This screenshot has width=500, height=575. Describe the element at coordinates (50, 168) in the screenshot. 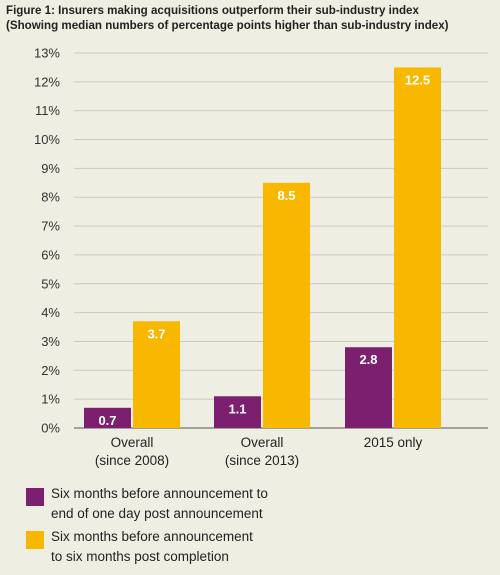

I see `y-tick-label: 9%` at that location.